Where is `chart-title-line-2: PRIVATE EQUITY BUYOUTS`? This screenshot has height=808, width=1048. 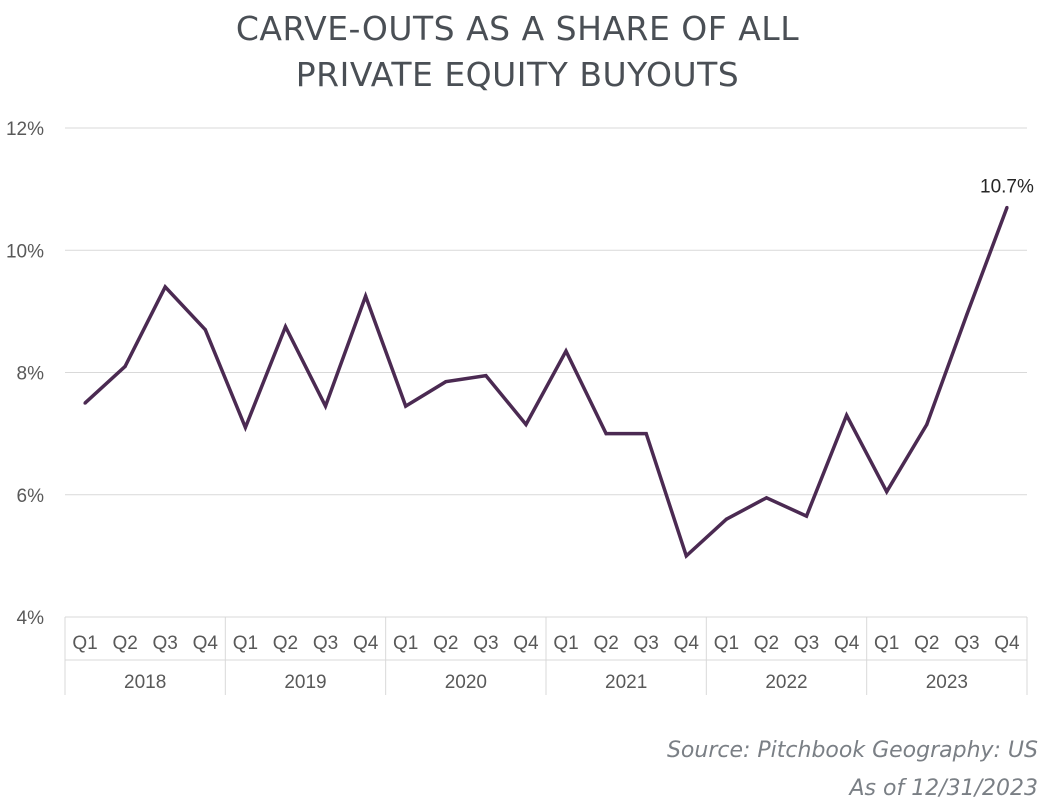 chart-title-line-2: PRIVATE EQUITY BUYOUTS is located at coordinates (517, 74).